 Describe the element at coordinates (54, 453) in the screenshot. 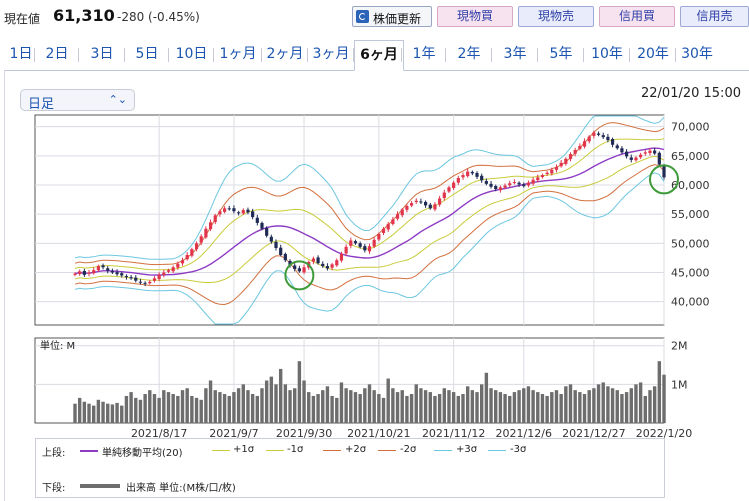

I see `legend-upper-label: 上段:` at that location.